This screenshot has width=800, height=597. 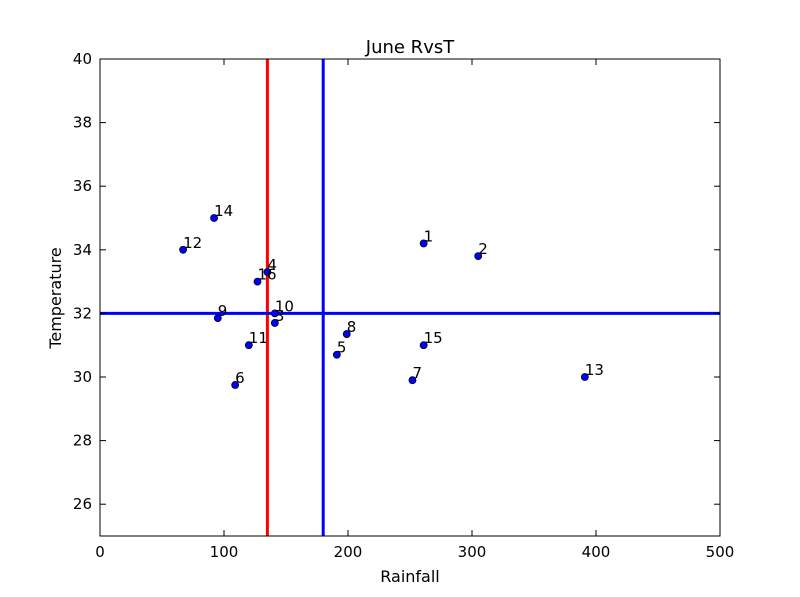 What do you see at coordinates (409, 576) in the screenshot?
I see `x-axis-label: Rainfall` at bounding box center [409, 576].